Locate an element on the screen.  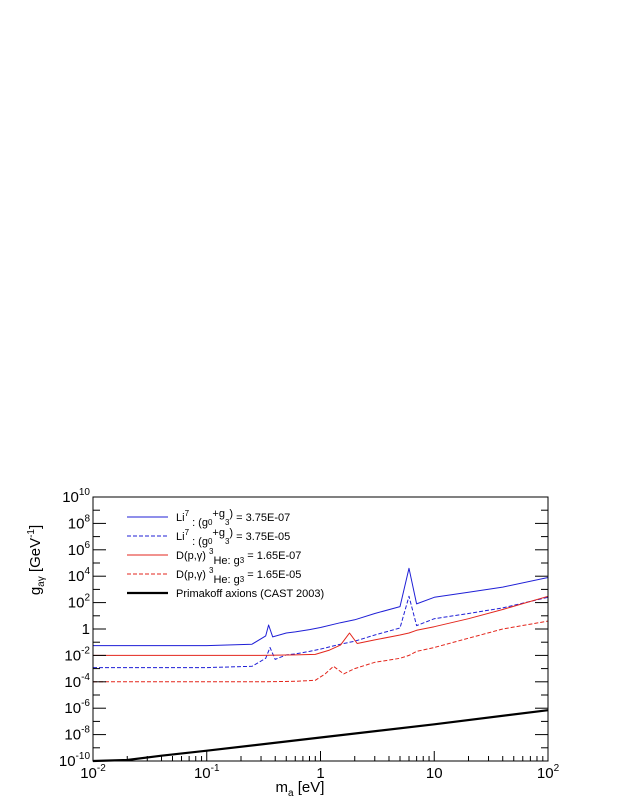
y-tick-label: 10⁻¹⁰ is located at coordinates (75, 760).